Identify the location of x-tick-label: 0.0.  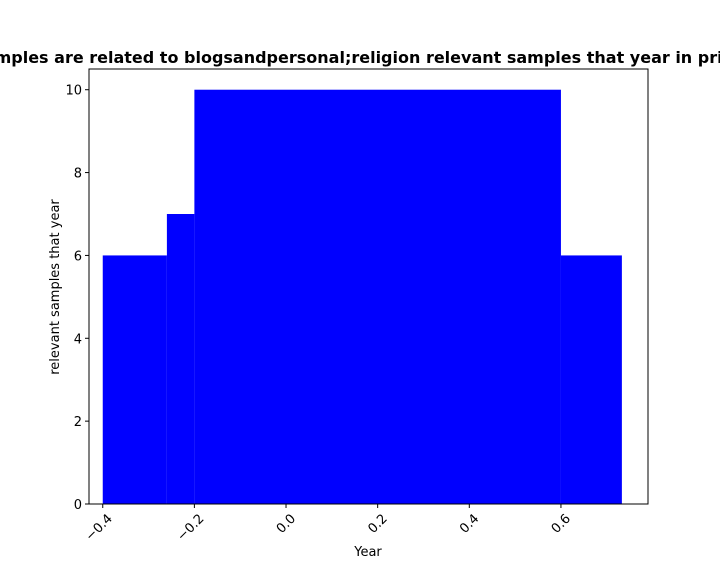
(286, 523).